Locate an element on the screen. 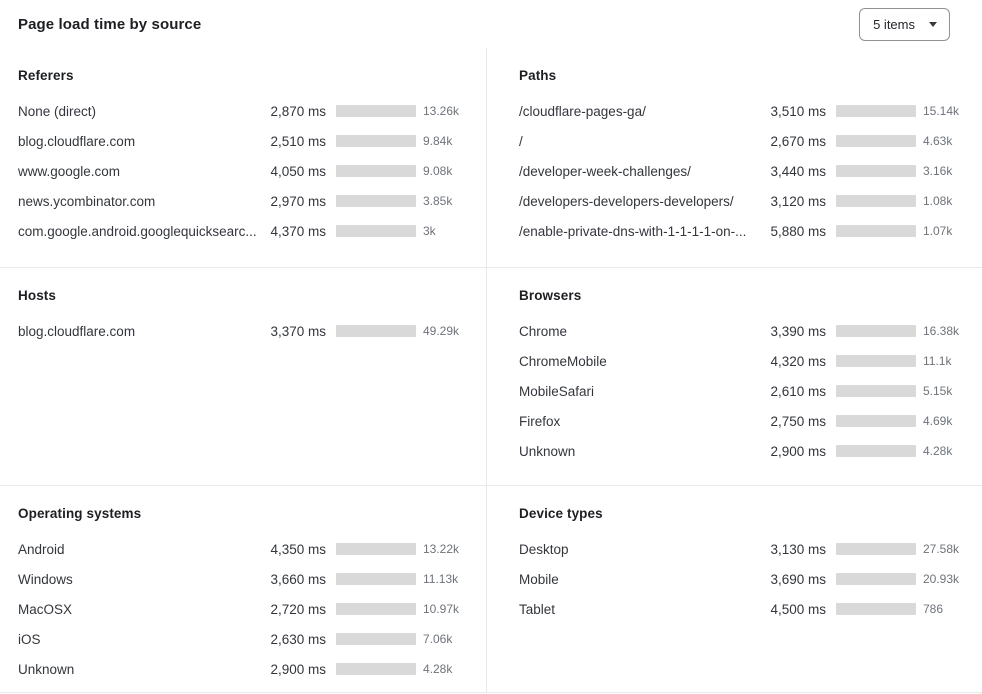 Image resolution: width=982 pixels, height=694 pixels. row-count-value: 13.26k is located at coordinates (441, 111).